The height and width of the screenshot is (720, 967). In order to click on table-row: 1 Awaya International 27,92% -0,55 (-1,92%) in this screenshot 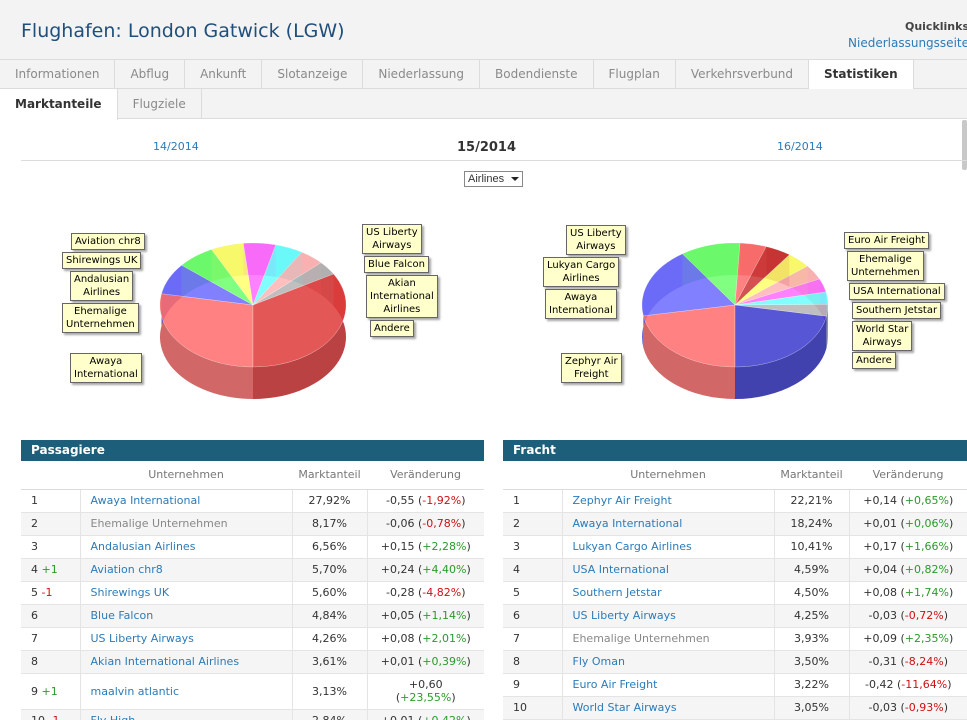, I will do `click(252, 501)`.